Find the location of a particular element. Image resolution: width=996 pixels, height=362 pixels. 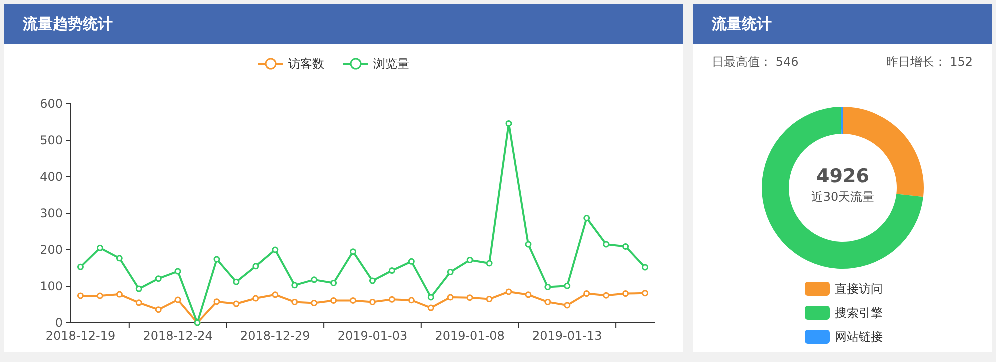

legend-label: 直接访问 is located at coordinates (859, 289).